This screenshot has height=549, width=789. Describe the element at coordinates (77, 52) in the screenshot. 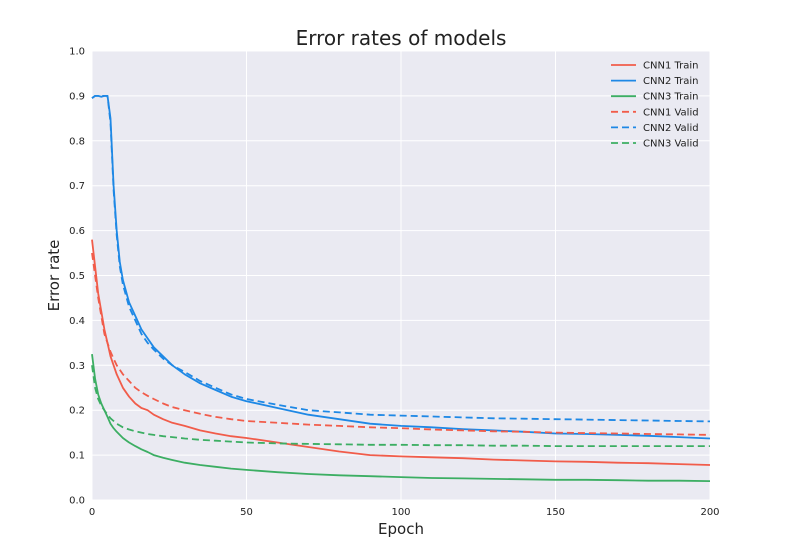

I see `y-tick-label: 1.0` at that location.